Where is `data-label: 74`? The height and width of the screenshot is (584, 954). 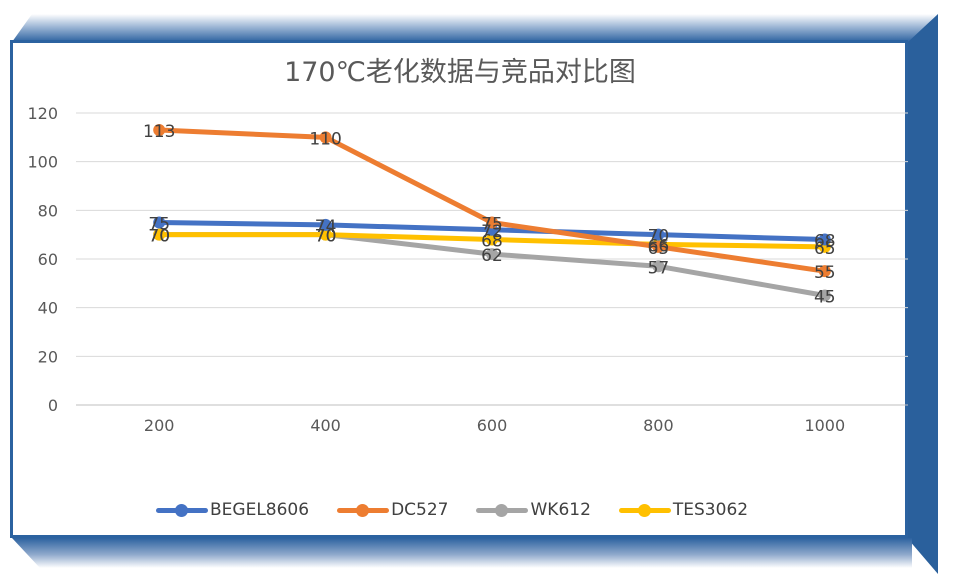 data-label: 74 is located at coordinates (326, 227).